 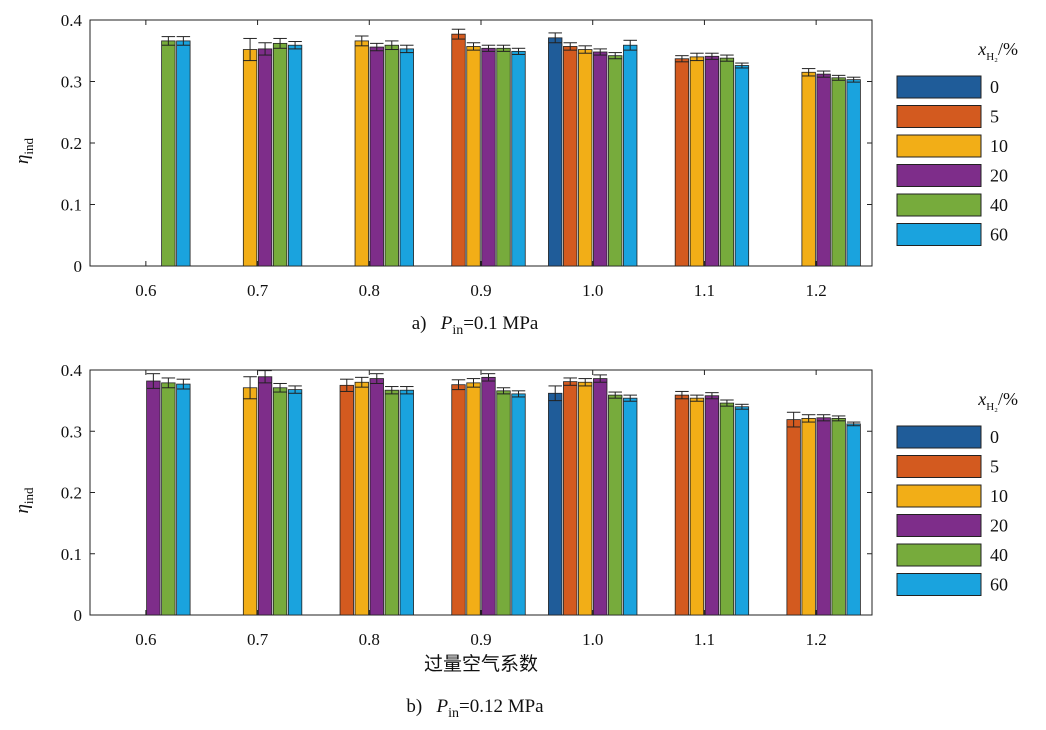 I want to click on x-axis-label: 过量空气系数, so click(x=481, y=664).